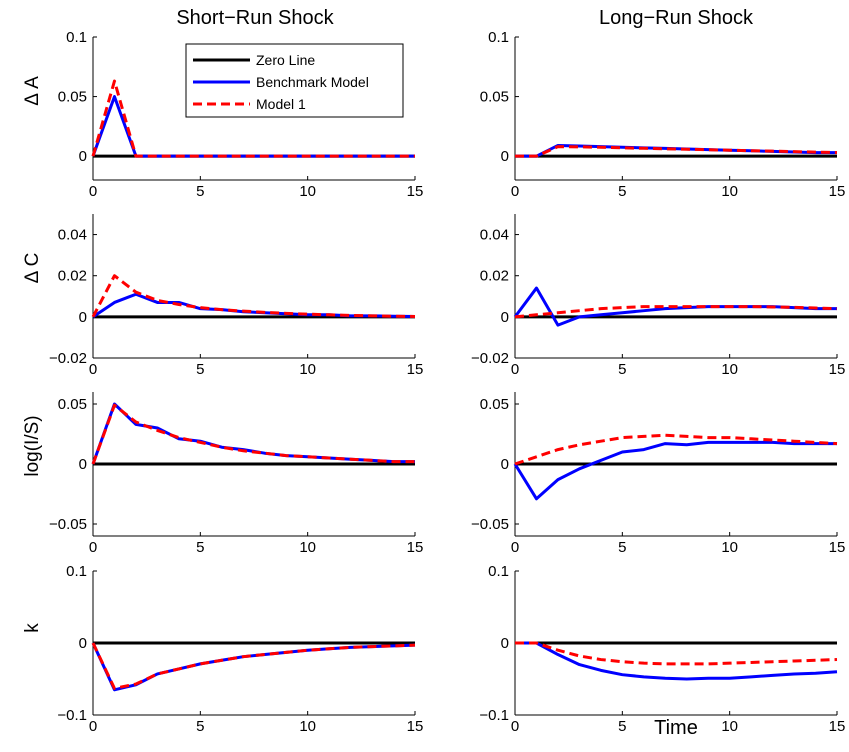 This screenshot has width=849, height=752. Describe the element at coordinates (32, 91) in the screenshot. I see `row-label-delta-a: Δ A` at that location.